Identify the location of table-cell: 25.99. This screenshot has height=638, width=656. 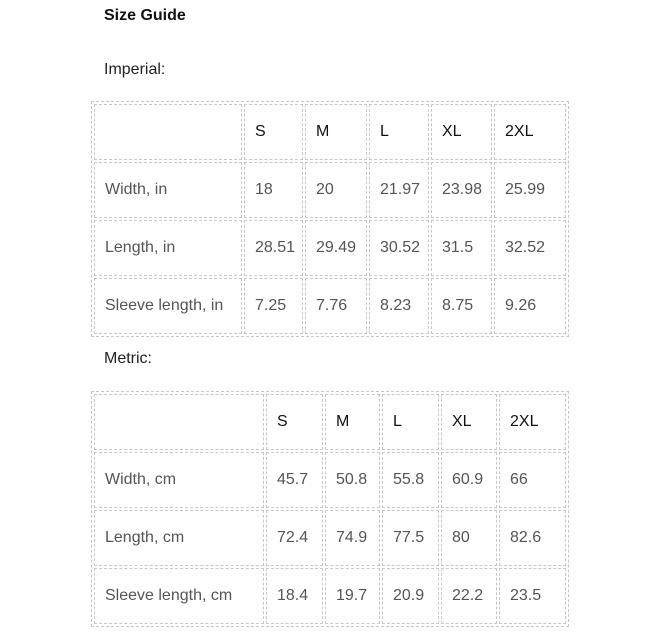
(530, 190).